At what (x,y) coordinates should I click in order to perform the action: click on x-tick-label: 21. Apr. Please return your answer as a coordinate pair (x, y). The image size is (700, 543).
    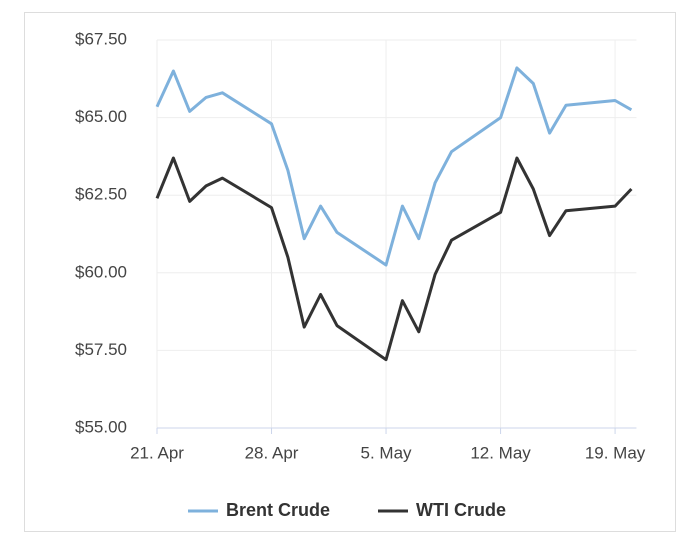
    Looking at the image, I should click on (157, 452).